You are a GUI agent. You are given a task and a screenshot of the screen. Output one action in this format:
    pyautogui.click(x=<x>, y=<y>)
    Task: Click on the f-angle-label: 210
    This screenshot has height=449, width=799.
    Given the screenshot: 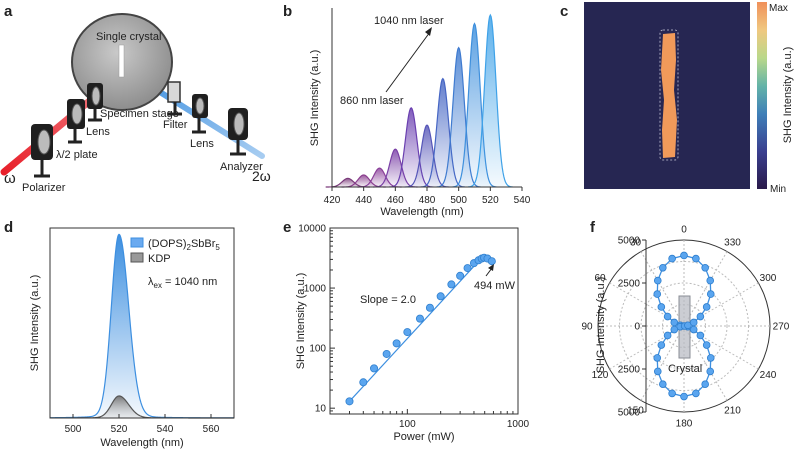 What is the action you would take?
    pyautogui.click(x=732, y=411)
    